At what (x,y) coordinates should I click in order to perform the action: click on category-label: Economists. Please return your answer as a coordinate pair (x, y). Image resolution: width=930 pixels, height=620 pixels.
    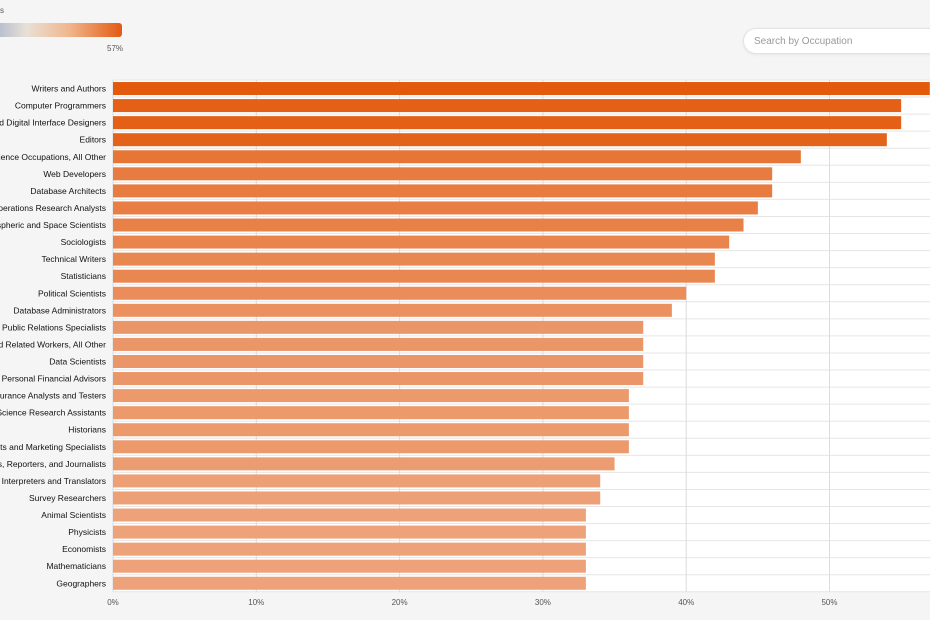
    Looking at the image, I should click on (84, 549).